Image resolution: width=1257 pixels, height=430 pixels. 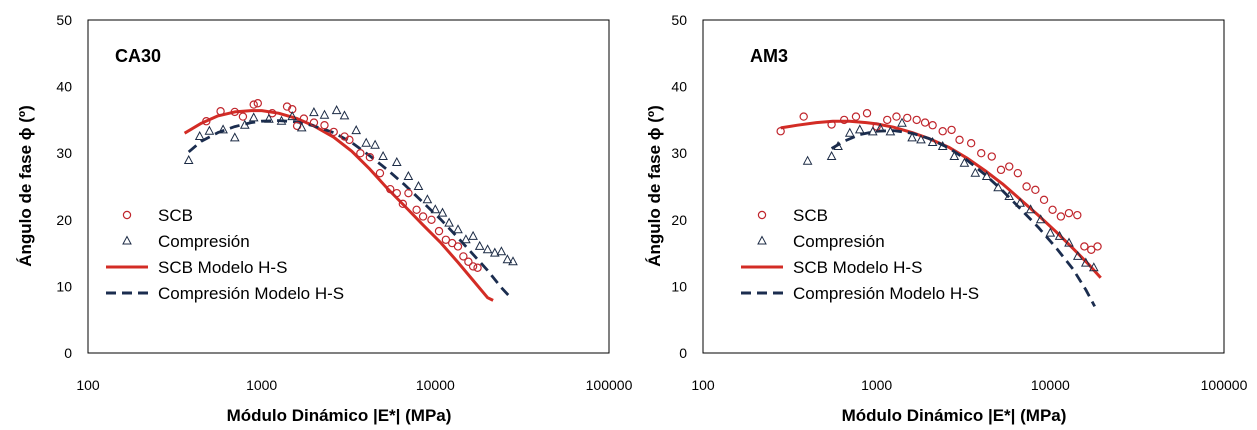 I want to click on legend-item-scb: SCB, so click(x=157, y=215).